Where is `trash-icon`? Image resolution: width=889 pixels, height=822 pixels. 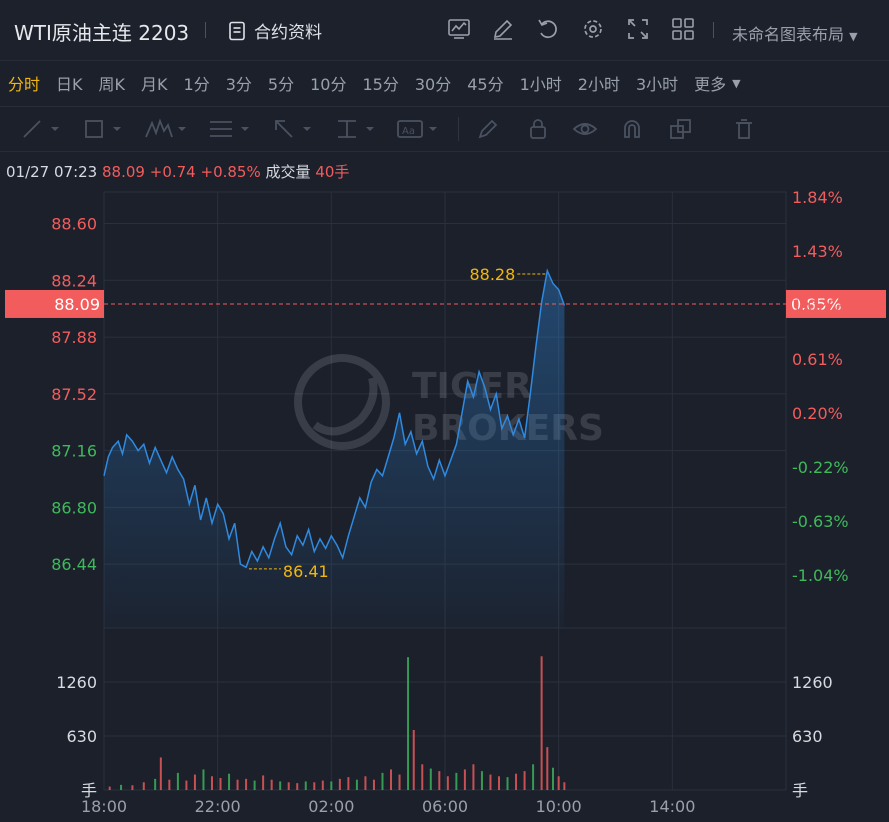
trash-icon is located at coordinates (744, 129).